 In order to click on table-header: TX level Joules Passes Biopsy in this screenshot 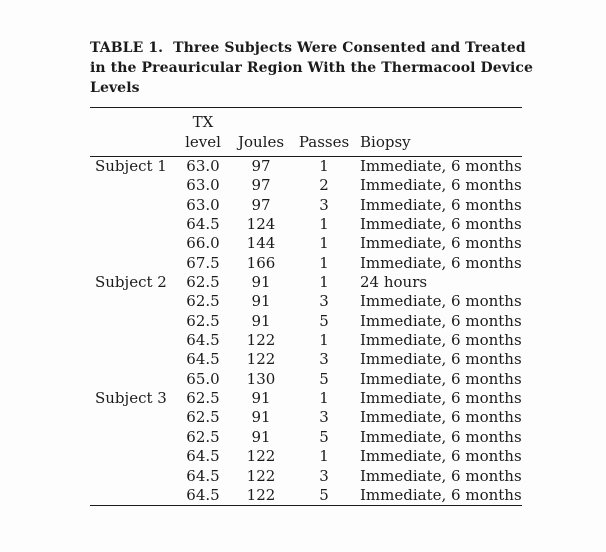, I will do `click(306, 132)`.